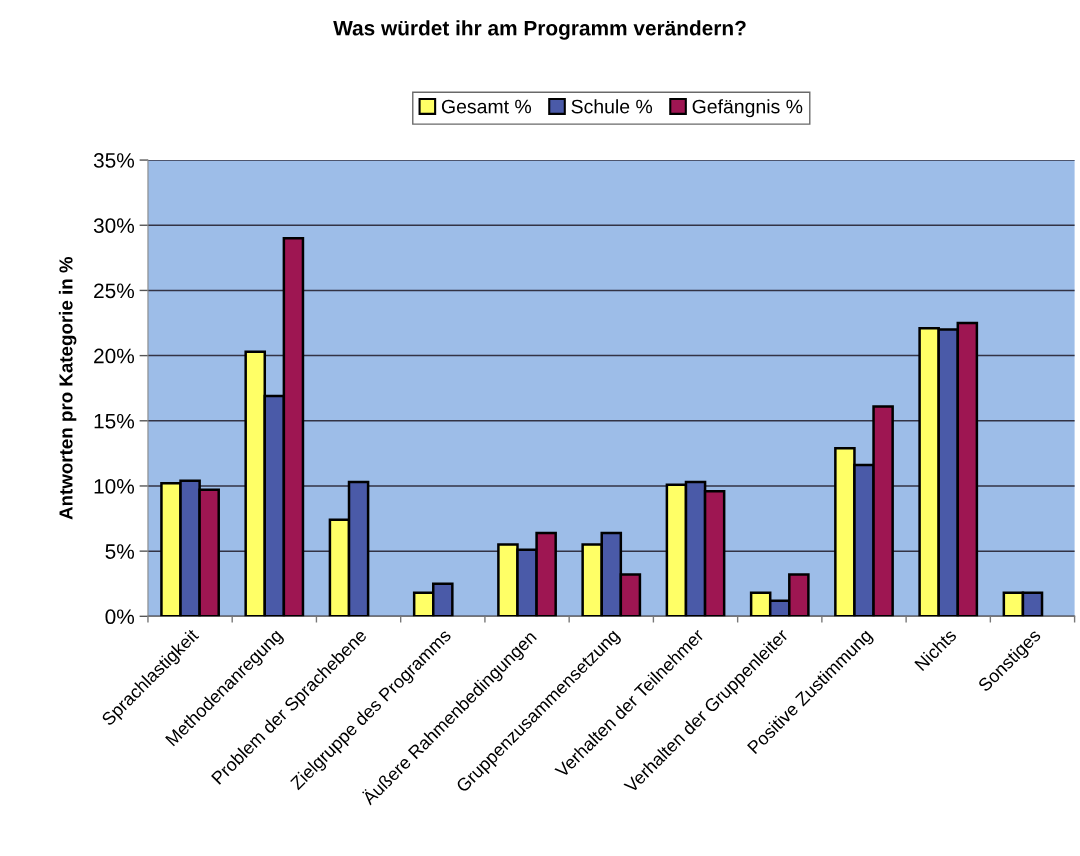 The image size is (1080, 856). What do you see at coordinates (612, 106) in the screenshot?
I see `legend-label: Schule %` at bounding box center [612, 106].